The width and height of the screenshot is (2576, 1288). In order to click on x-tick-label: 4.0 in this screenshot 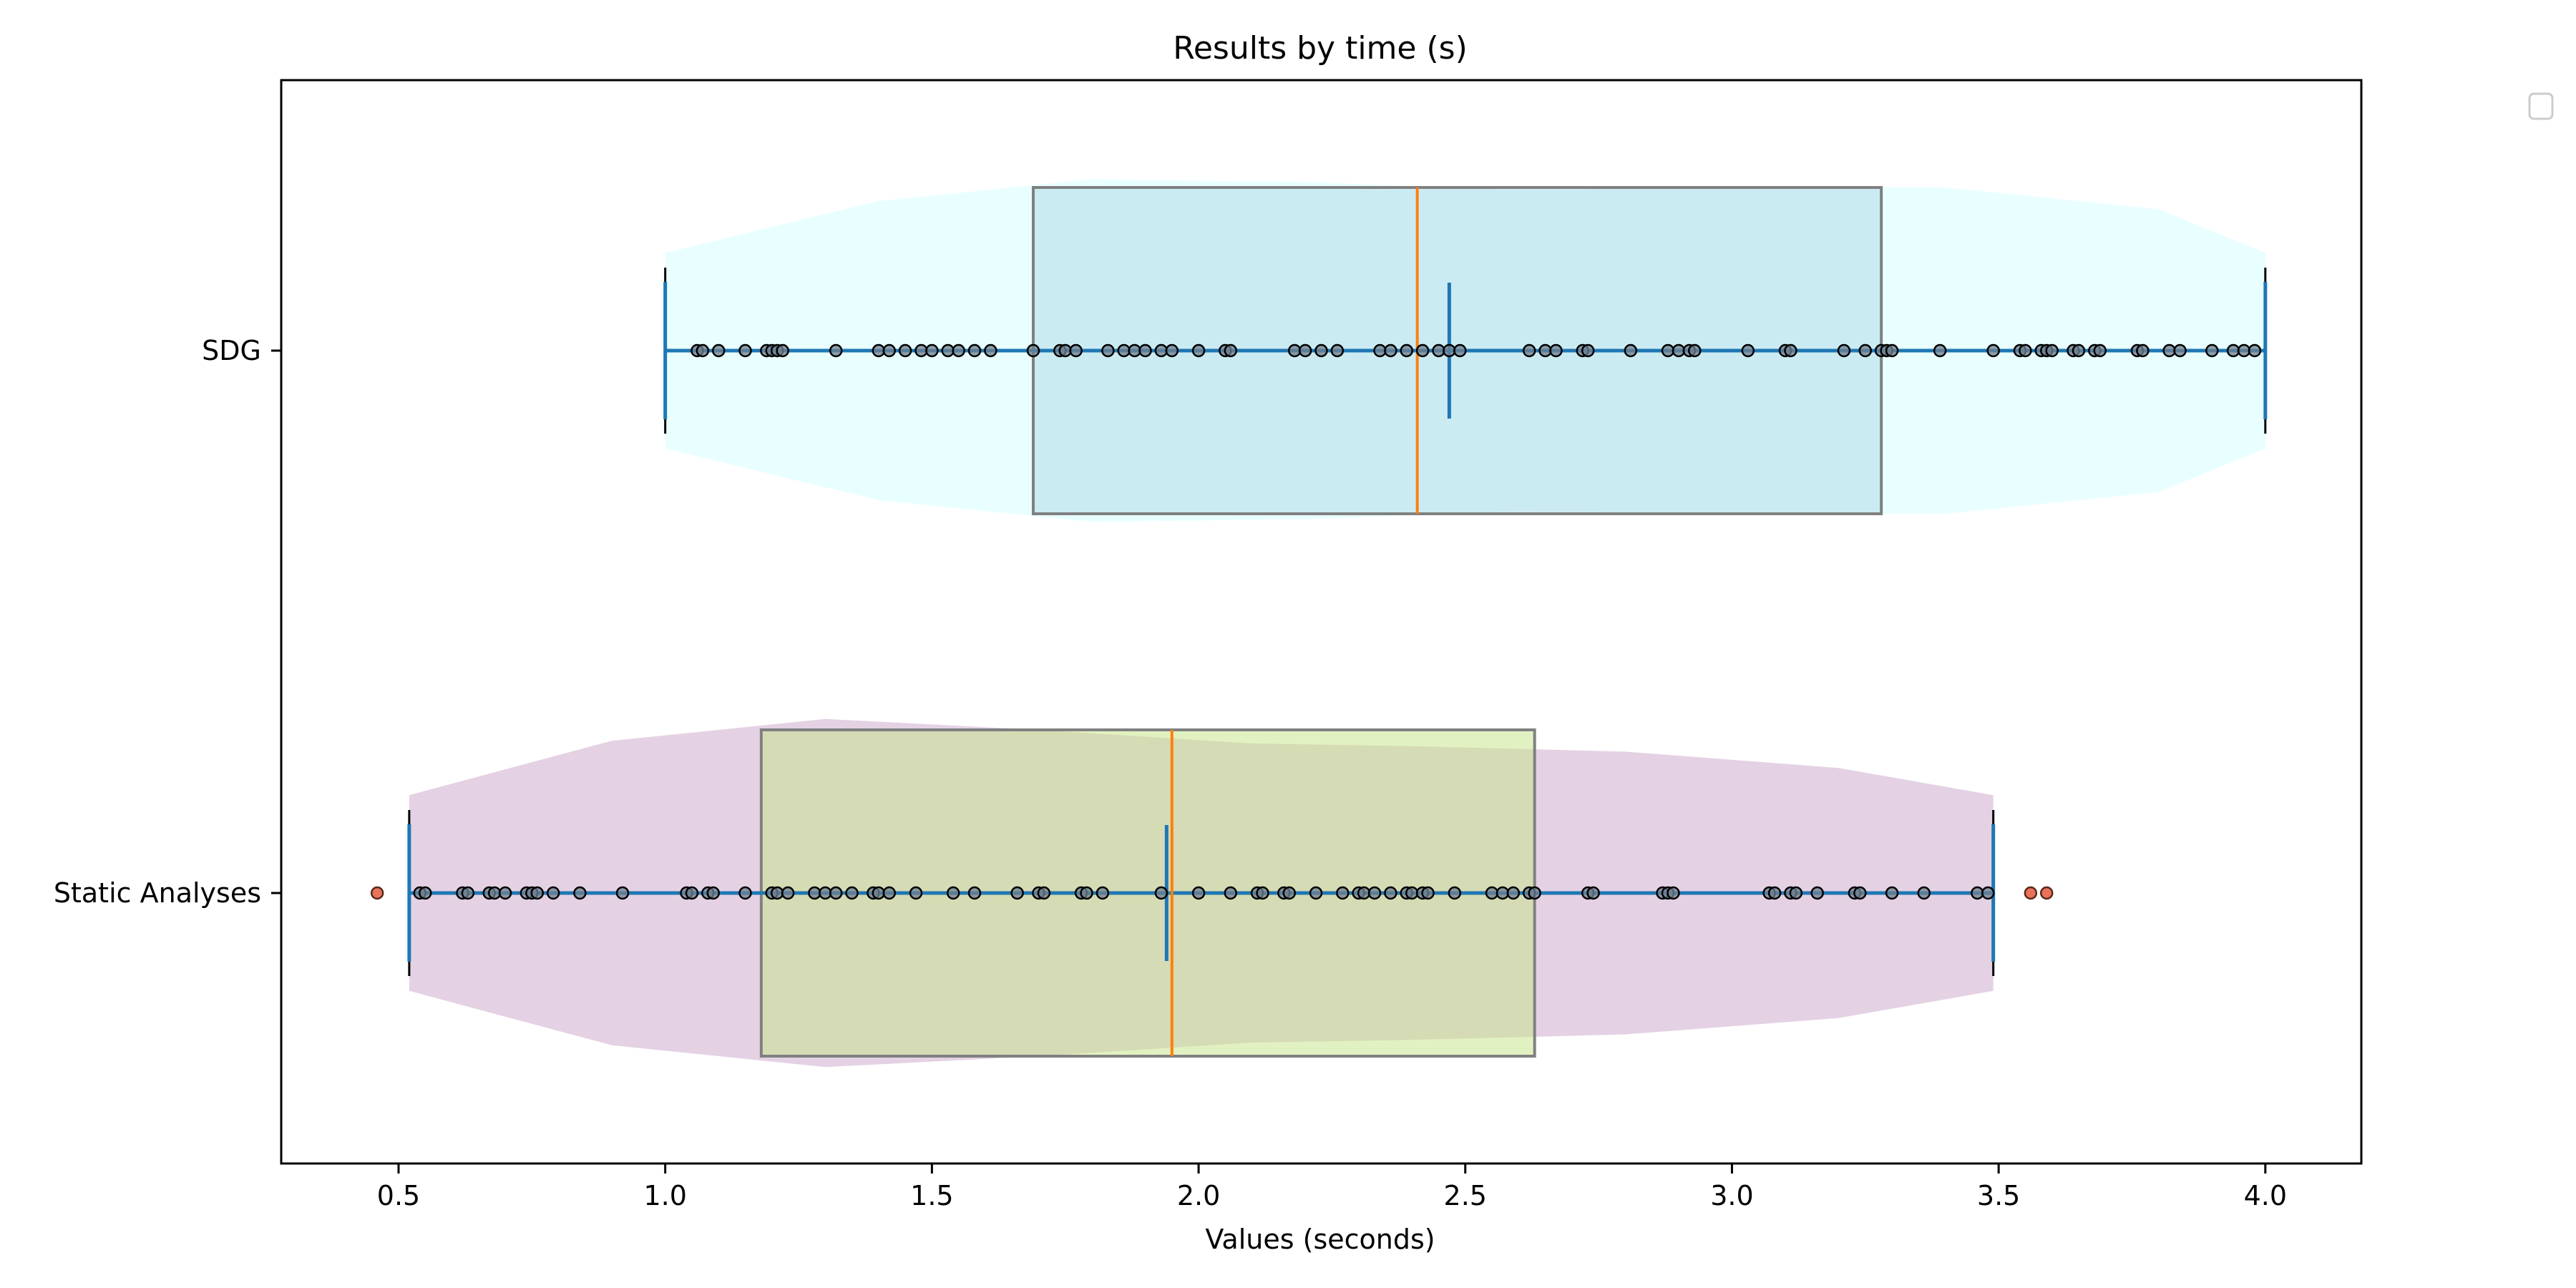, I will do `click(2265, 1195)`.